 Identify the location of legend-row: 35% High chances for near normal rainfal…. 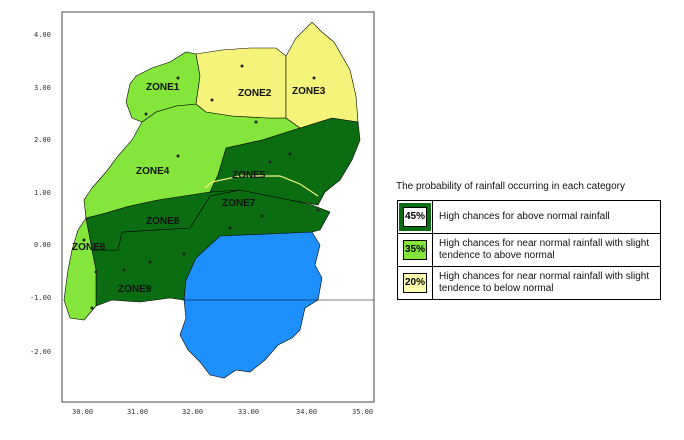
(529, 250).